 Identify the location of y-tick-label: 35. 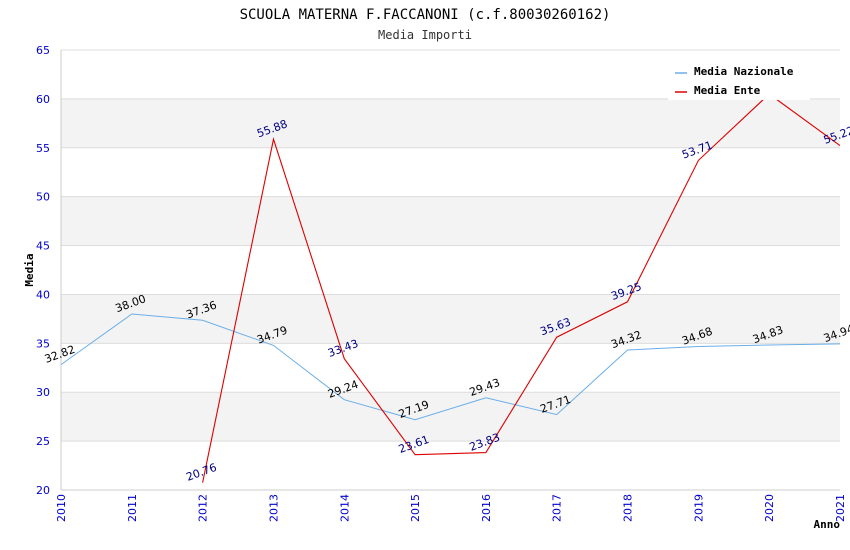
(43, 343).